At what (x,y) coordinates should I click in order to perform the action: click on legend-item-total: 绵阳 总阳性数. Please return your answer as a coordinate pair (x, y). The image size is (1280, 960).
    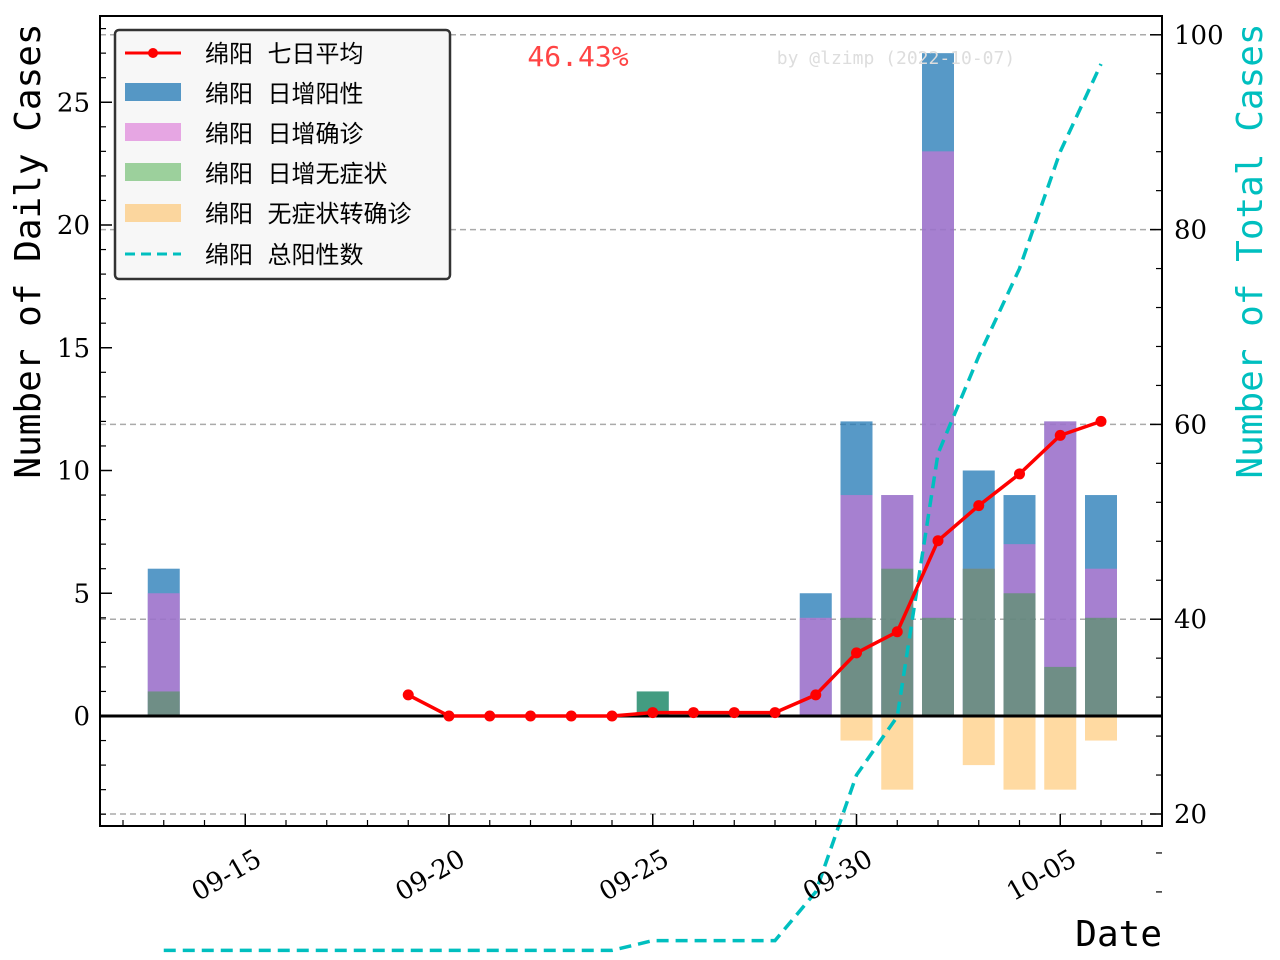
    Looking at the image, I should click on (244, 255).